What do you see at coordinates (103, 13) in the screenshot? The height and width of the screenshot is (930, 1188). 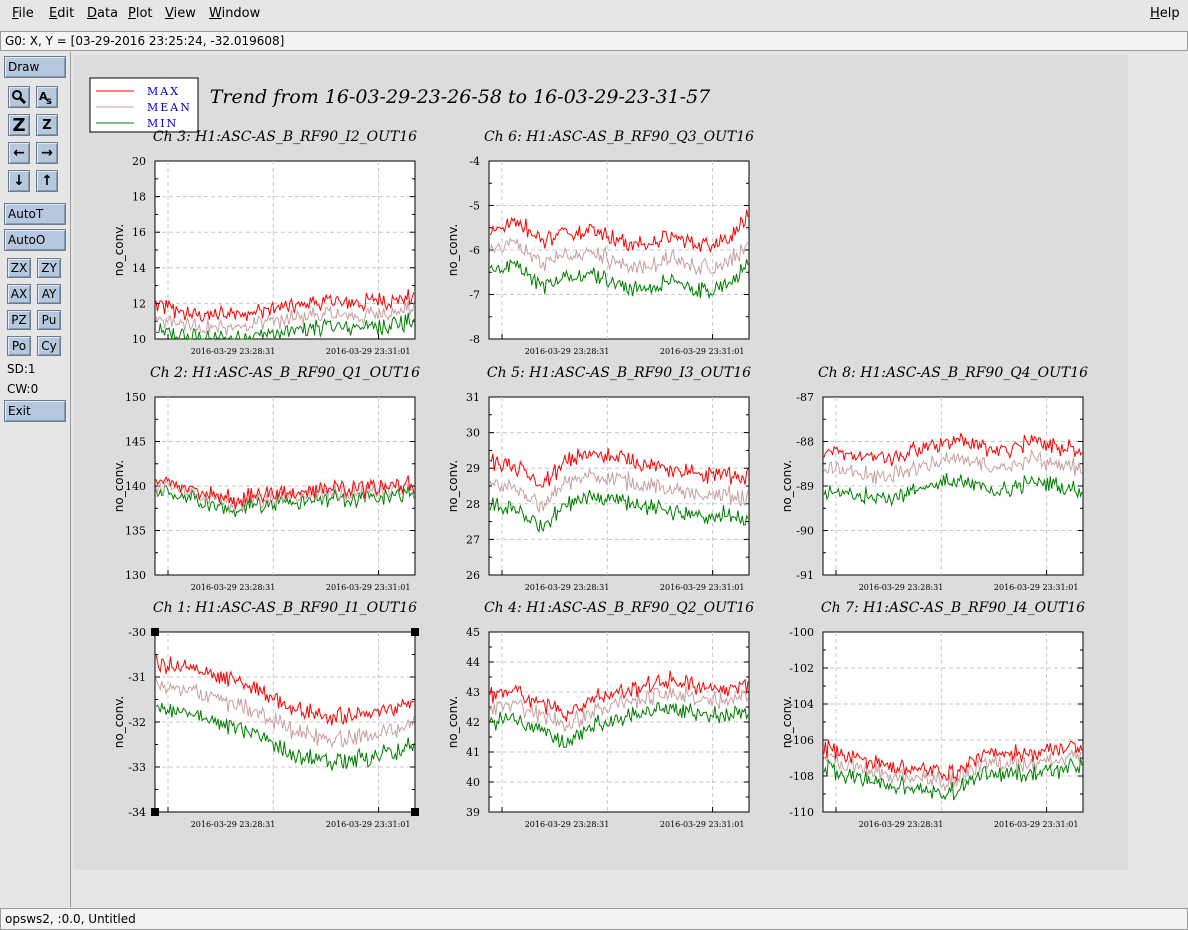 I see `menu-data: Data` at bounding box center [103, 13].